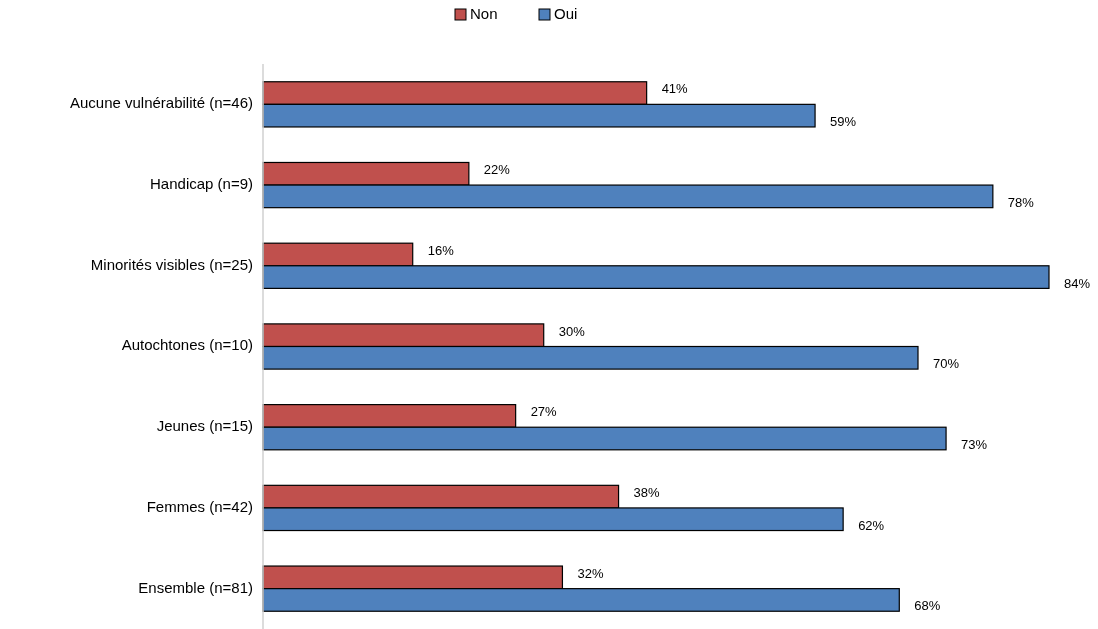  What do you see at coordinates (871, 525) in the screenshot?
I see `data-label: 62%` at bounding box center [871, 525].